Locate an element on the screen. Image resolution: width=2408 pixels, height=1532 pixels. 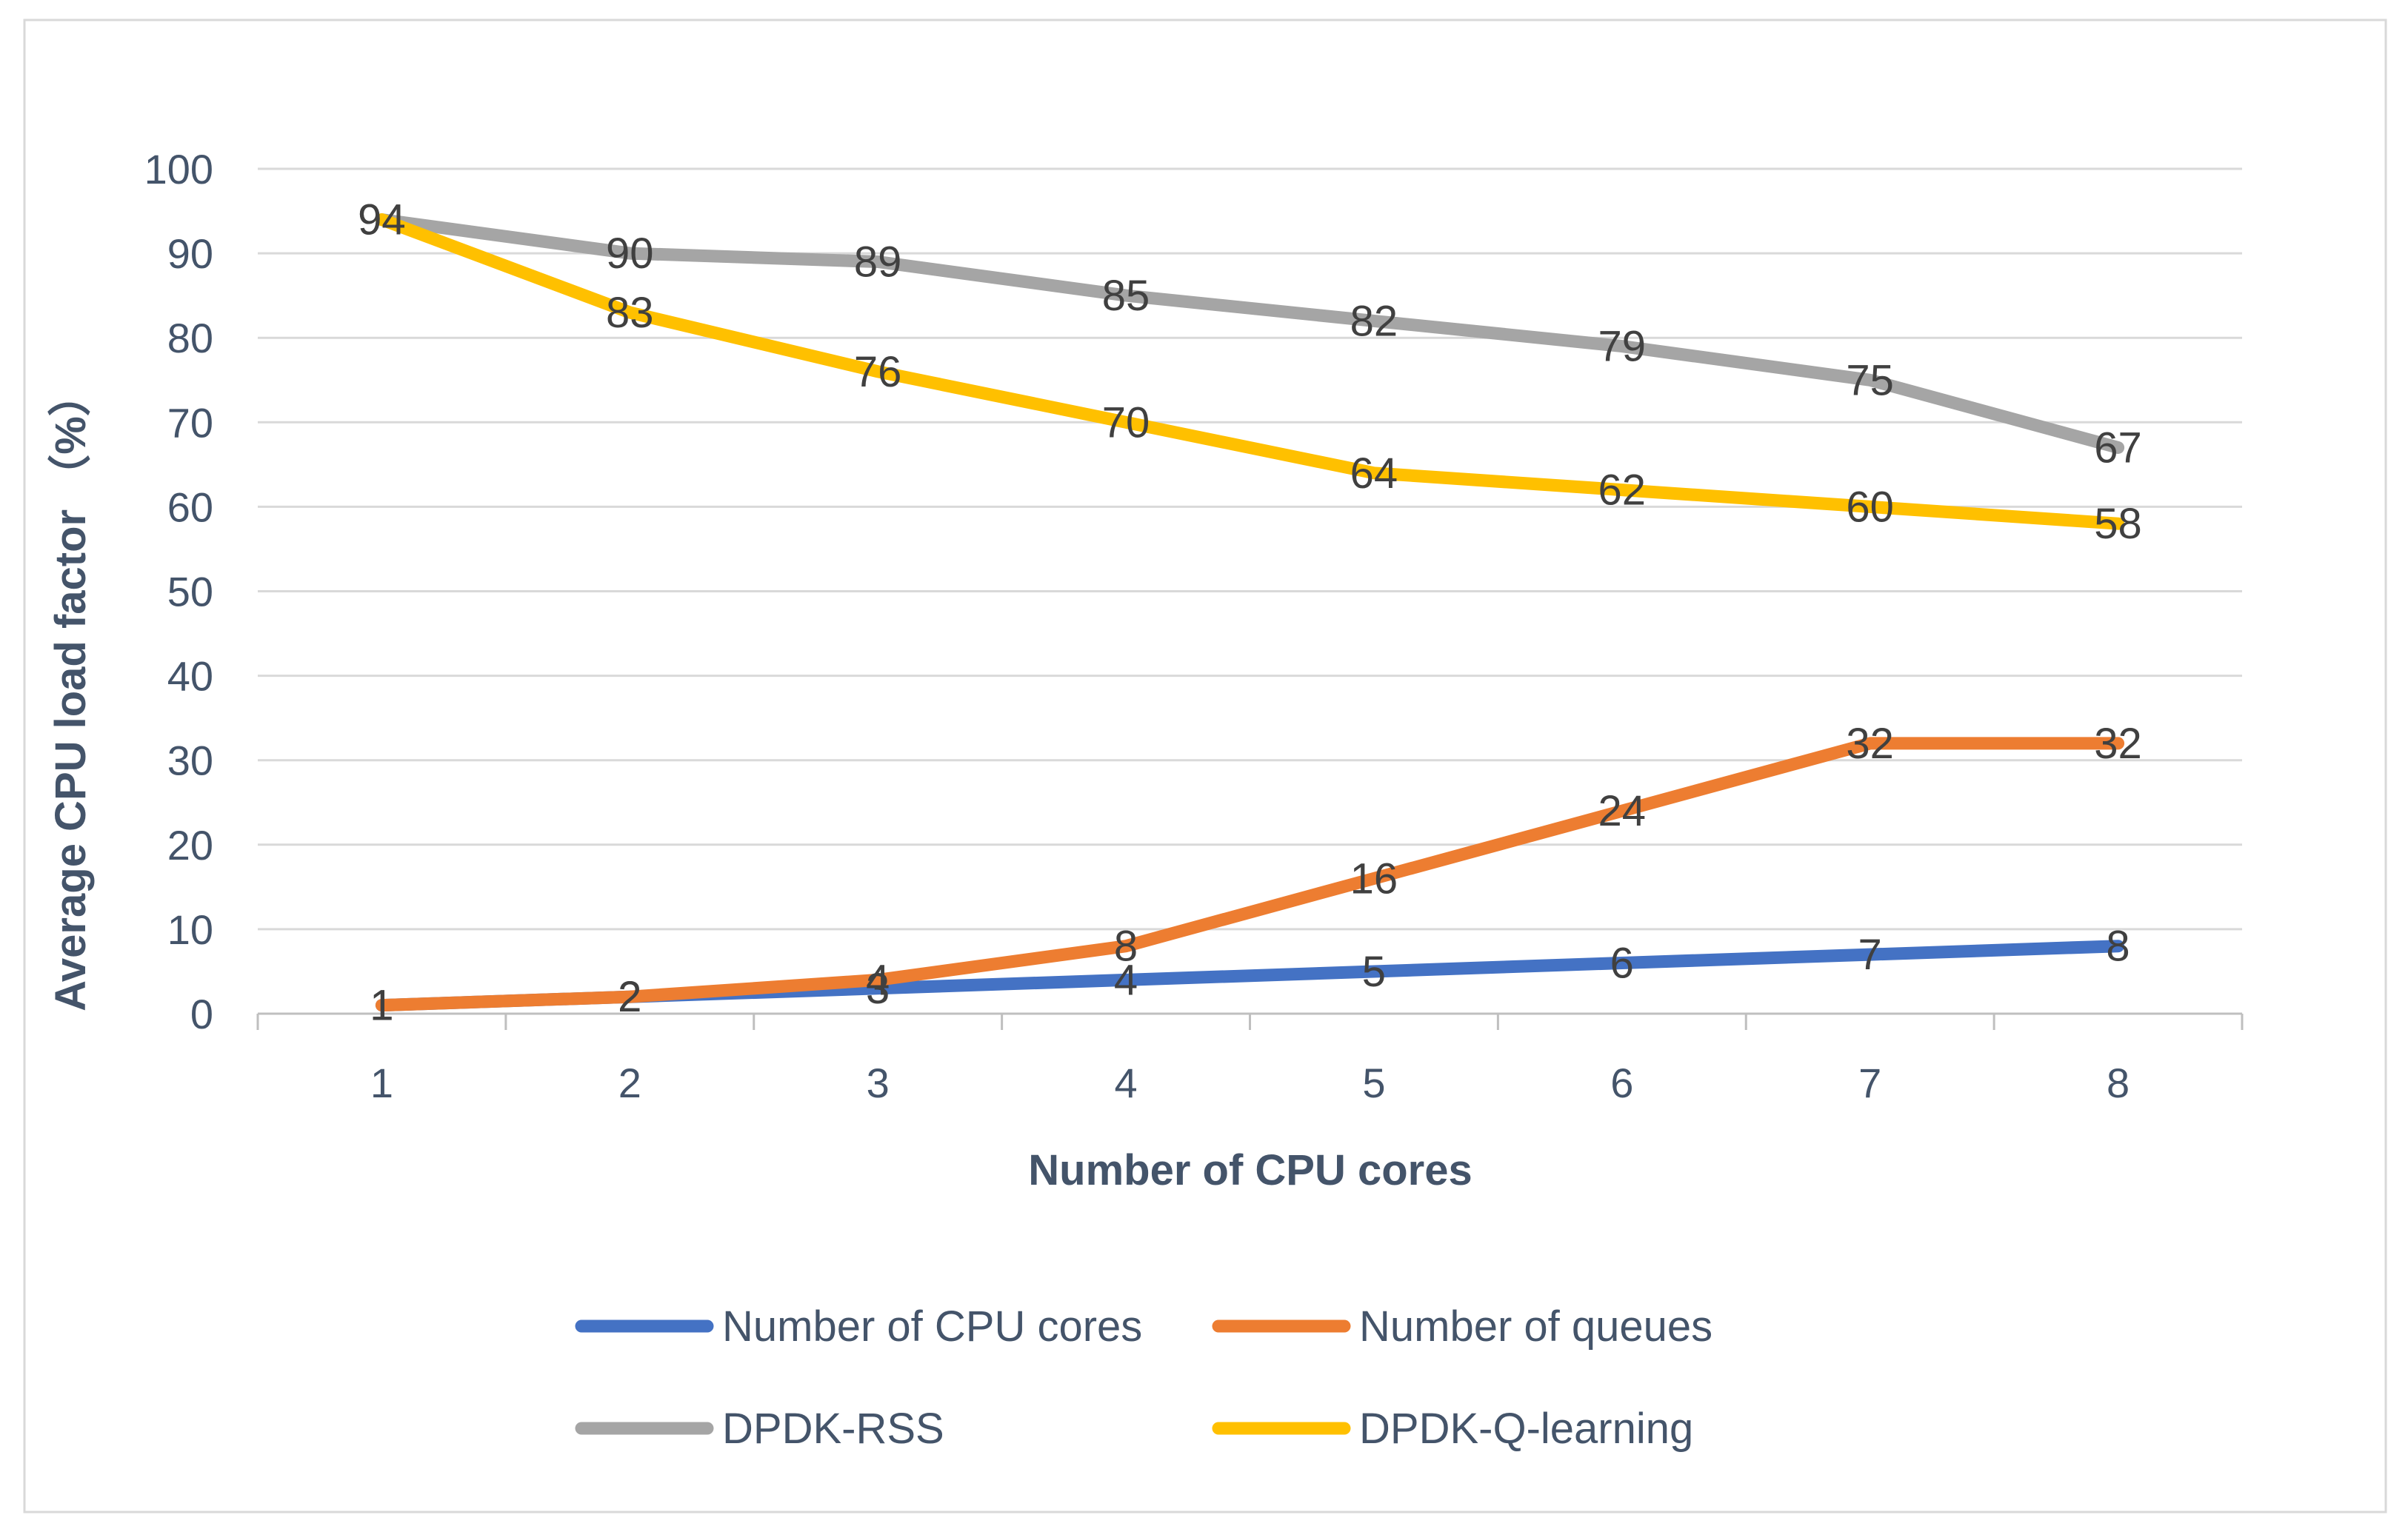
data-label: 64 is located at coordinates (1374, 473).